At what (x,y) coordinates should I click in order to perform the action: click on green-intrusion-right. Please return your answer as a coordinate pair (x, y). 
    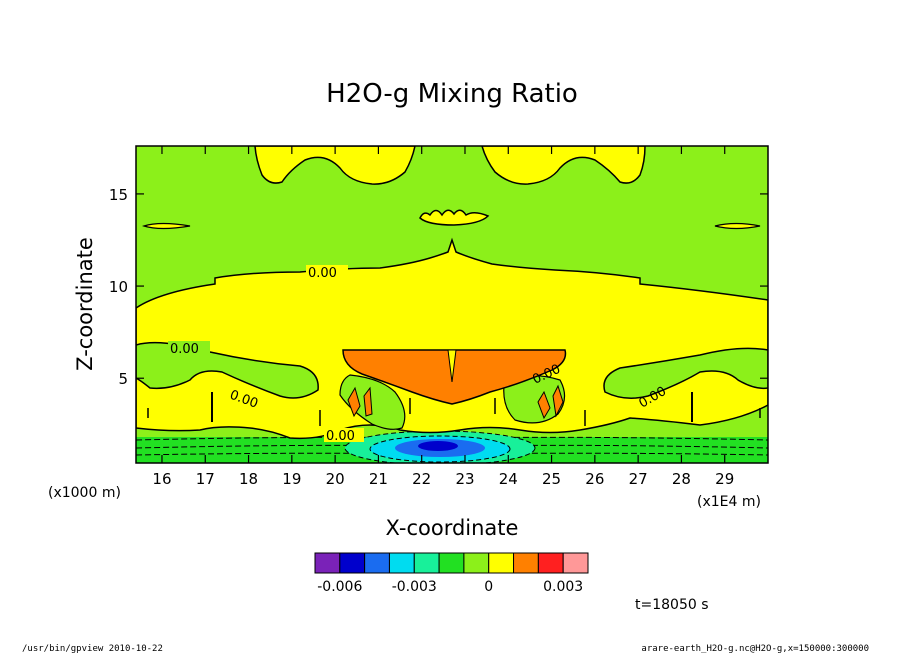
    Looking at the image, I should click on (685, 373).